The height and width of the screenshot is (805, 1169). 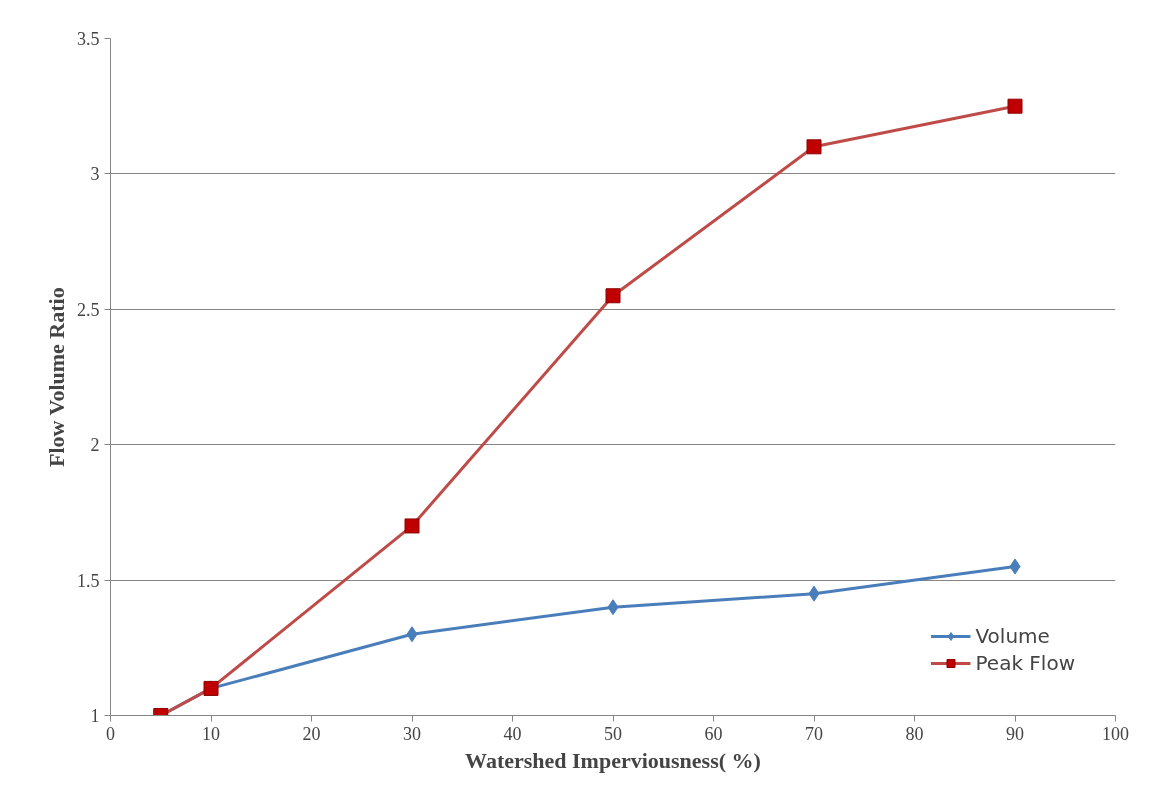 I want to click on y-tick-label: 3.5, so click(x=88, y=39).